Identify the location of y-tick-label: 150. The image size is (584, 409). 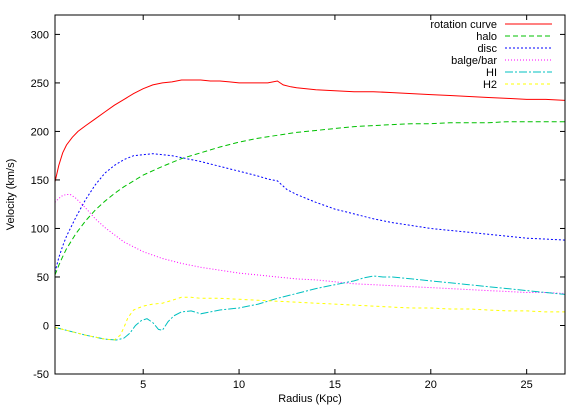
(40, 181).